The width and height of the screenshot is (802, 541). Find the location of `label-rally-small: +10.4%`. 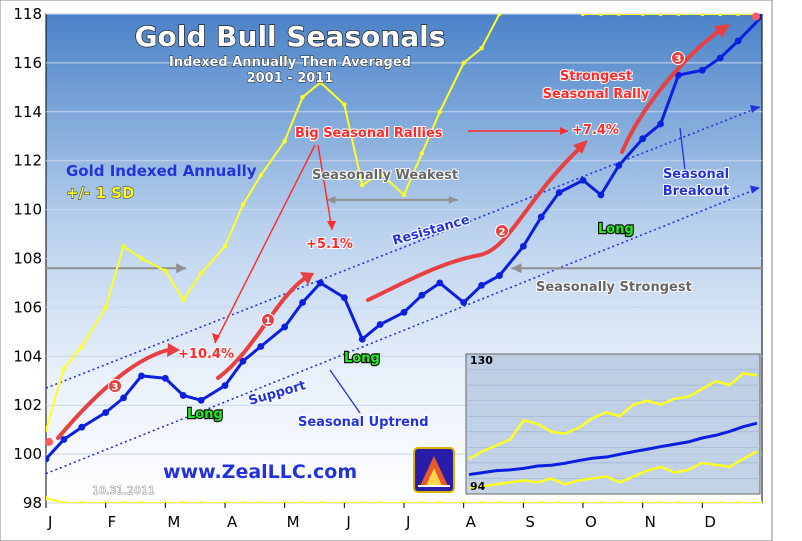

label-rally-small: +10.4% is located at coordinates (206, 354).